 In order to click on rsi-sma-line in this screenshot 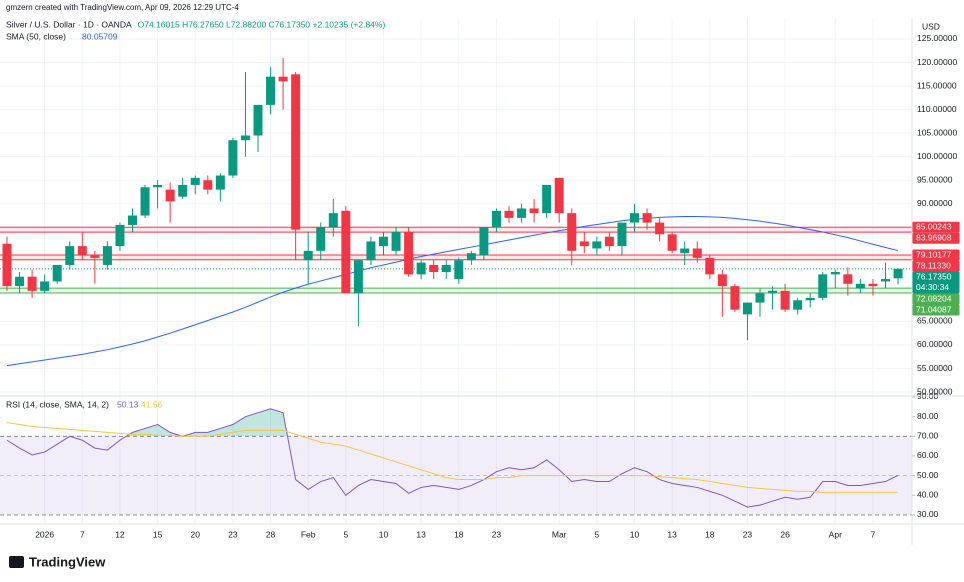, I will do `click(452, 457)`.